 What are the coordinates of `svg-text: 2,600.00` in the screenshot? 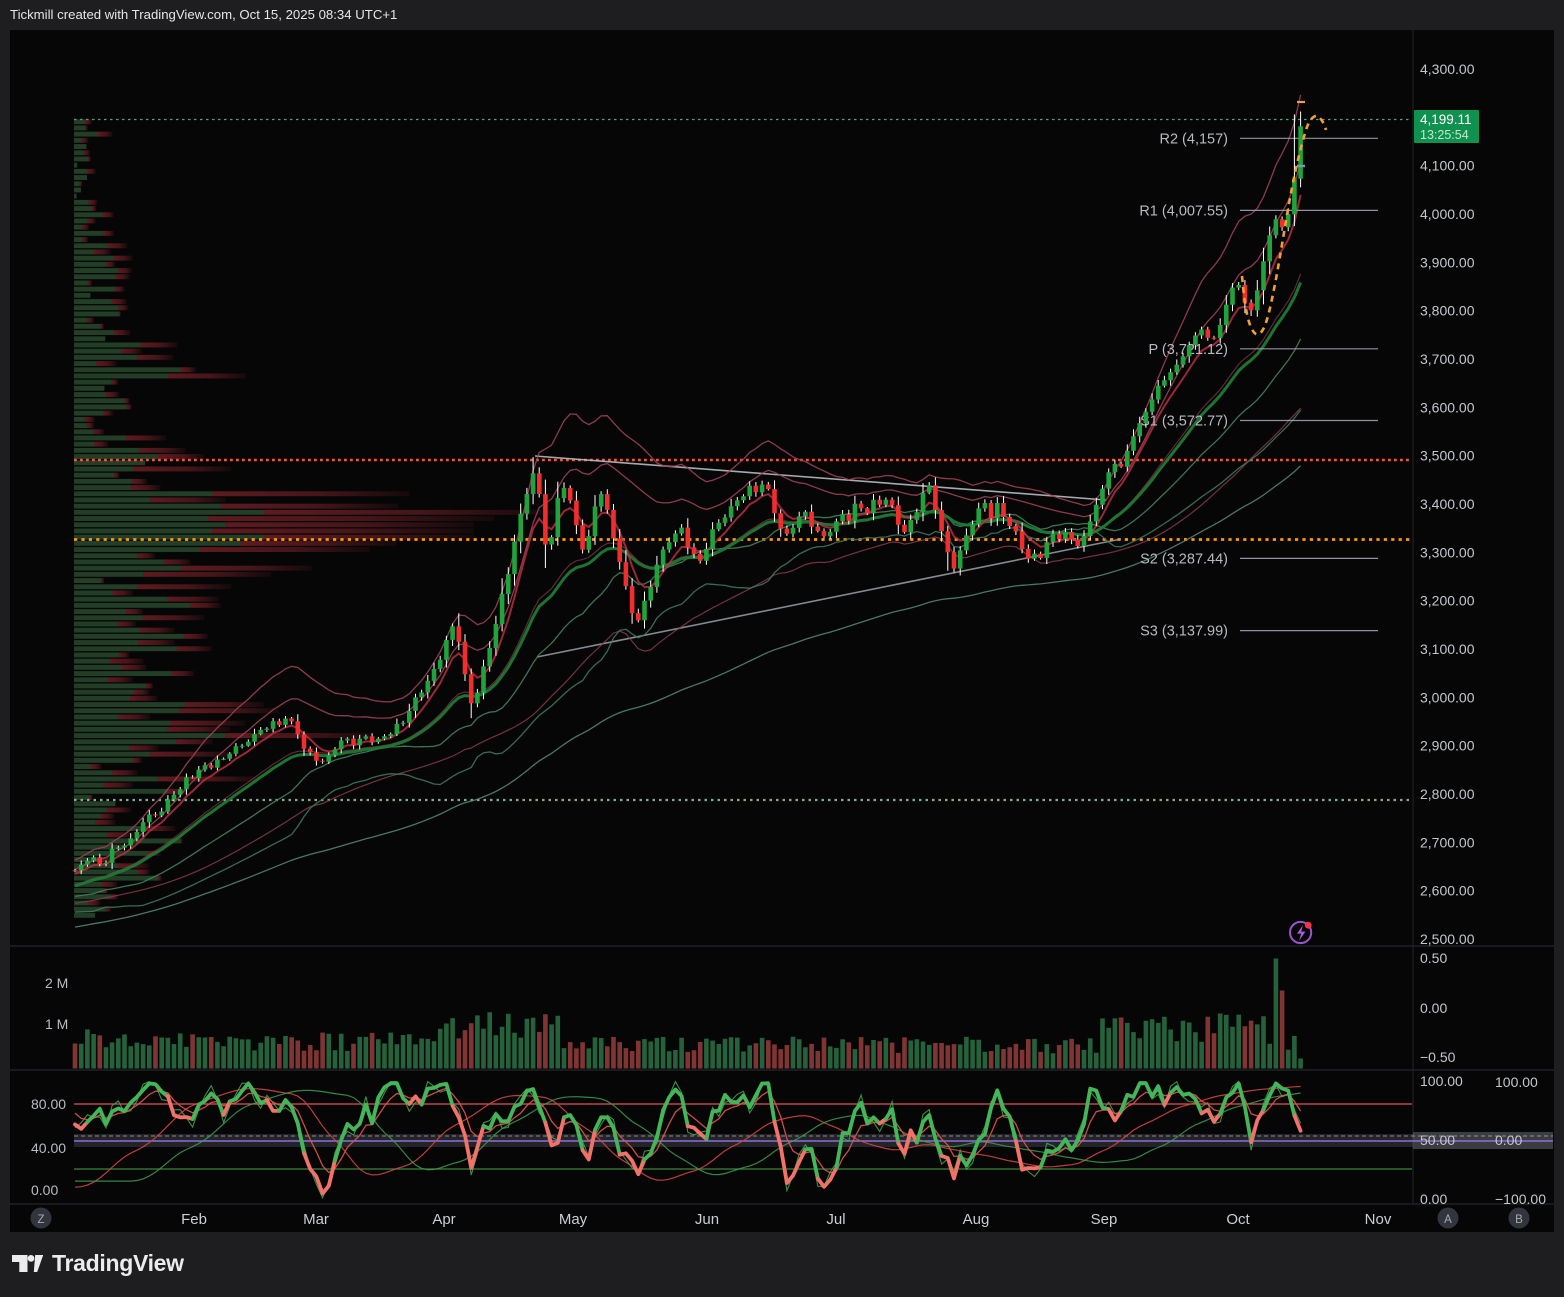 It's located at (1447, 891).